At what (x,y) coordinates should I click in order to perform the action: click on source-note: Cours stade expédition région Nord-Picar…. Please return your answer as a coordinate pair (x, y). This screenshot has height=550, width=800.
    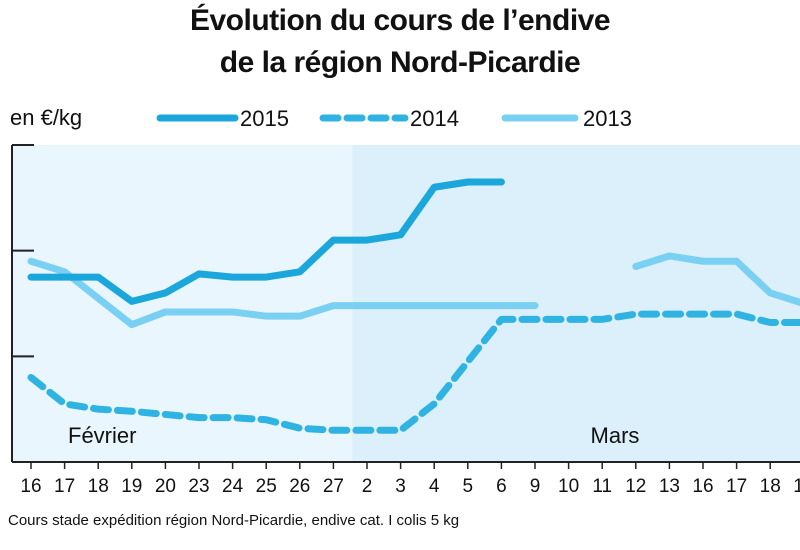
    Looking at the image, I should click on (234, 520).